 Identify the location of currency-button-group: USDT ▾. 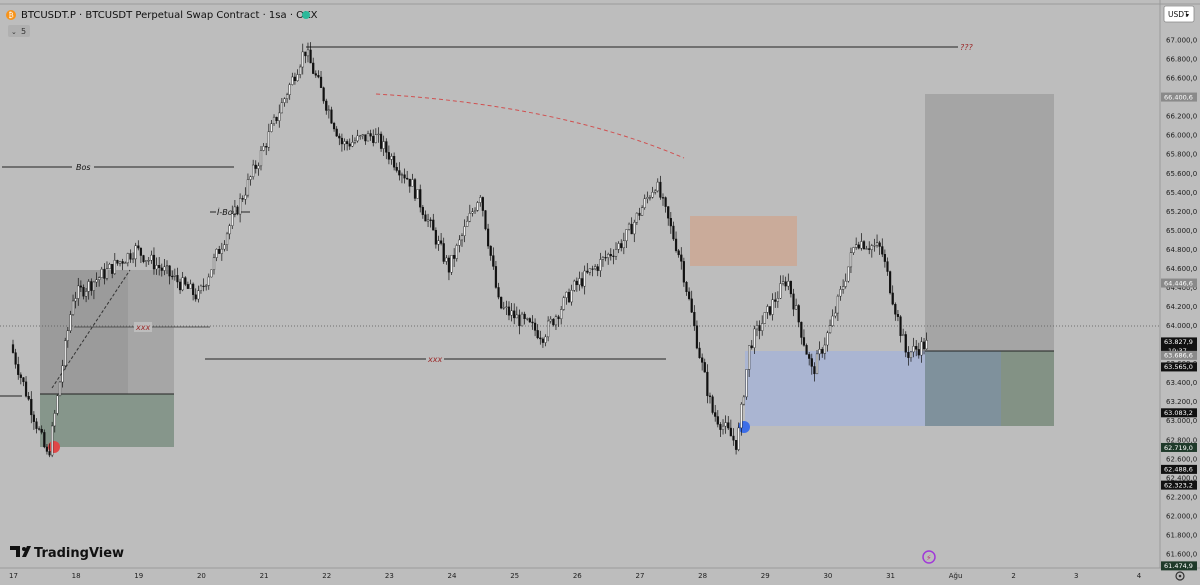
(1179, 14).